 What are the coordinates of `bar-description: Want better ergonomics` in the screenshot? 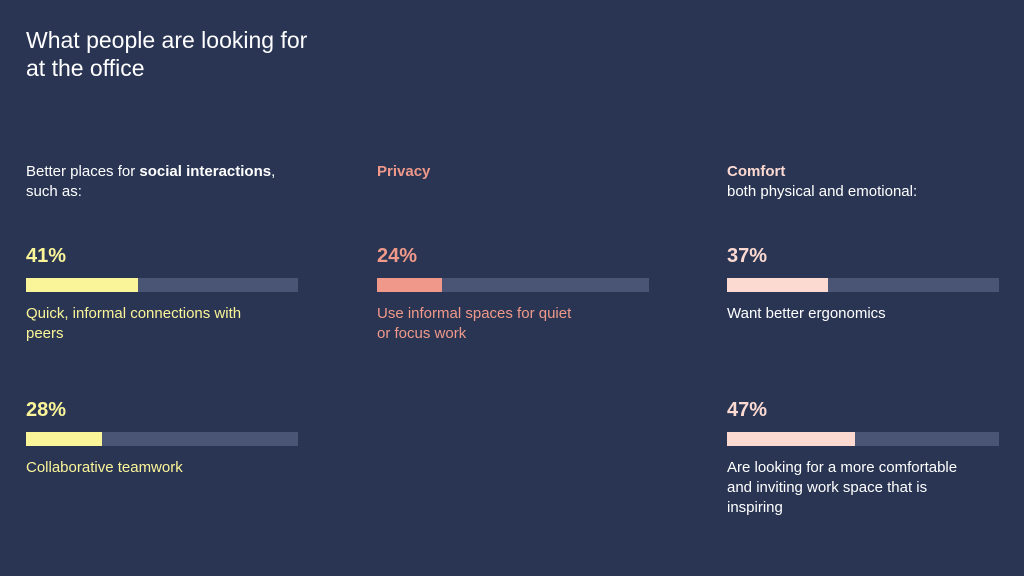 It's located at (806, 313).